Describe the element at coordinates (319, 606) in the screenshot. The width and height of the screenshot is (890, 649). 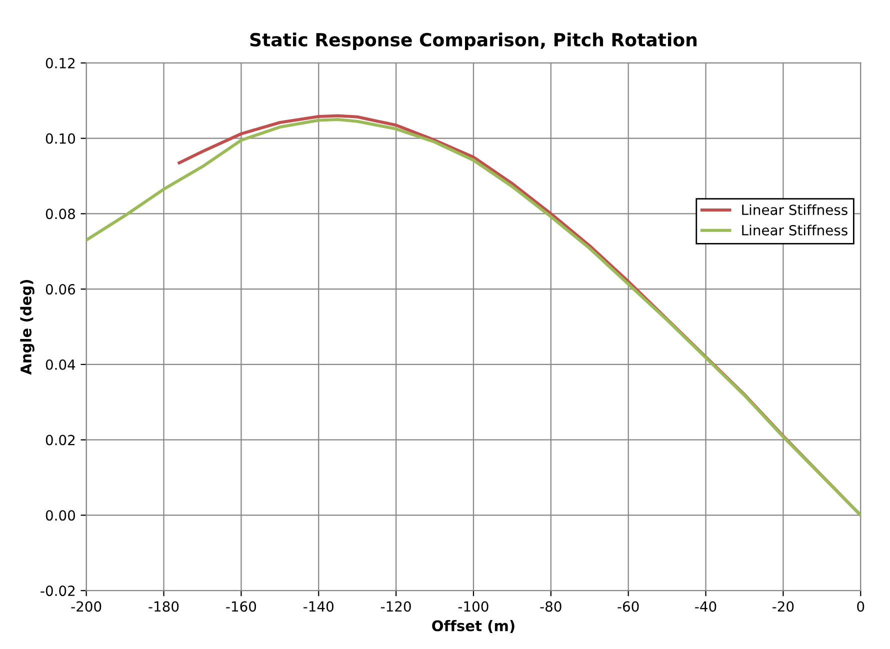
I see `x-tick-label: -140` at that location.